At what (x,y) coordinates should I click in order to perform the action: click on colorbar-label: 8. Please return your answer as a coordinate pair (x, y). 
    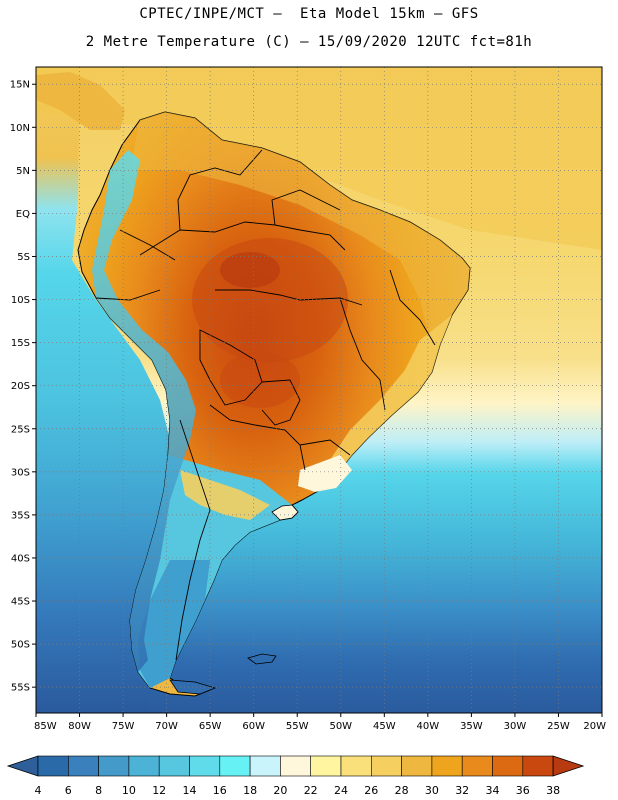
    Looking at the image, I should click on (98, 790).